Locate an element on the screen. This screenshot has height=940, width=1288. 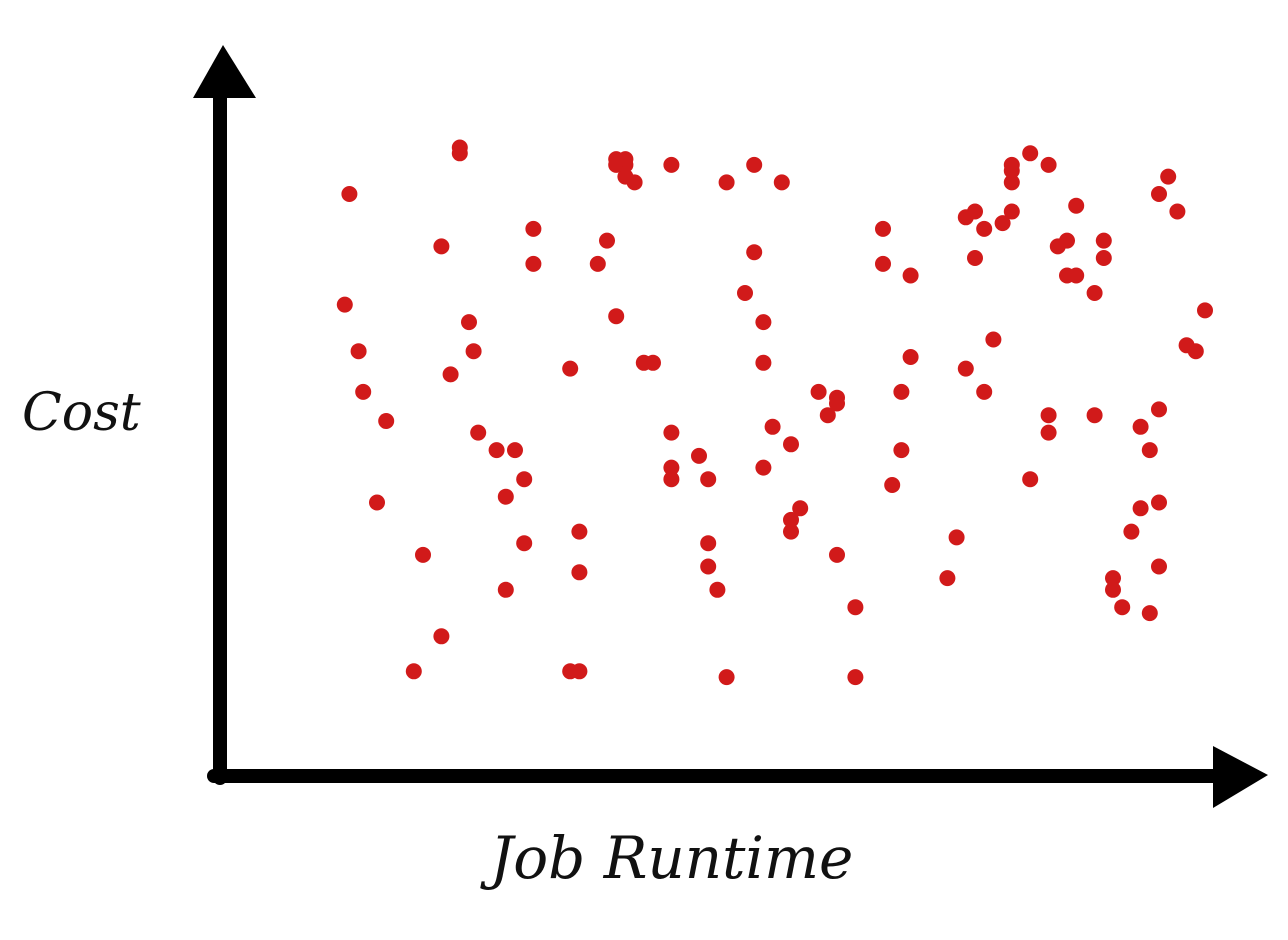
x-axis-arrowhead is located at coordinates (1240, 777).